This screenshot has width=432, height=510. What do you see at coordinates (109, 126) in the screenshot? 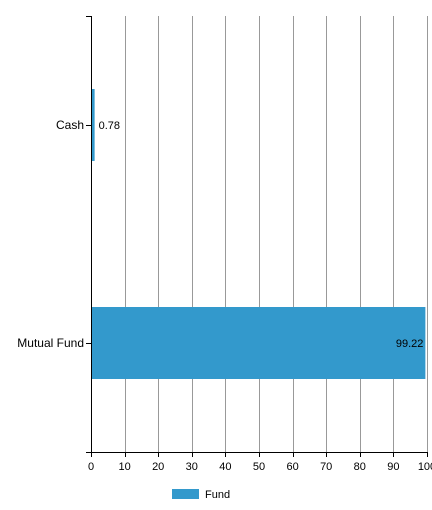
I see `data-label: 0.78` at bounding box center [109, 126].